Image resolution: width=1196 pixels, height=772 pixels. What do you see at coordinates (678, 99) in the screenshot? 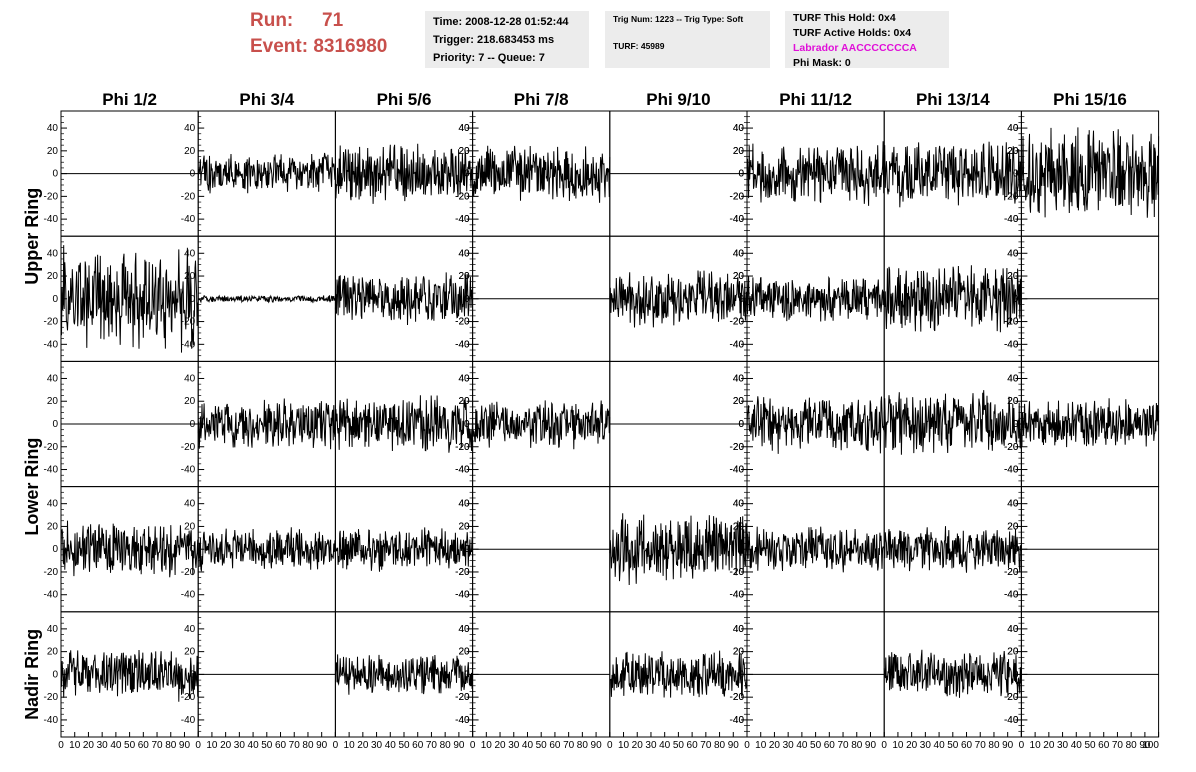
I see `column-header: Phi 9/10` at bounding box center [678, 99].